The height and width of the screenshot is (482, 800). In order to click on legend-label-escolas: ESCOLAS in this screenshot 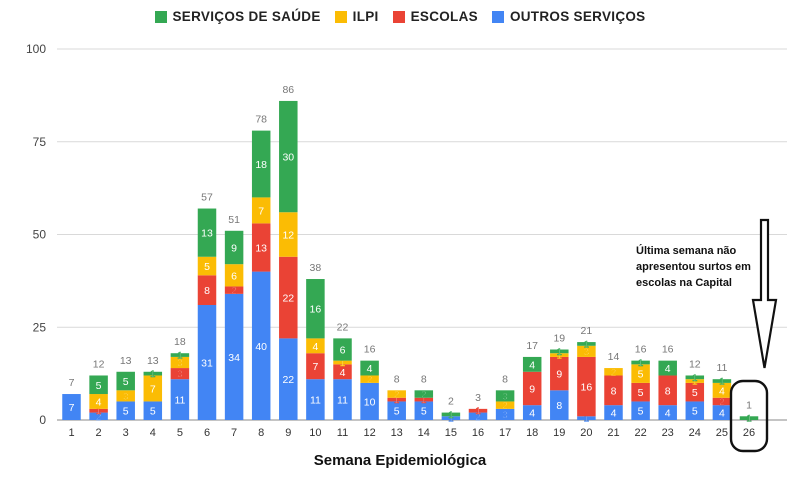, I will do `click(444, 16)`.